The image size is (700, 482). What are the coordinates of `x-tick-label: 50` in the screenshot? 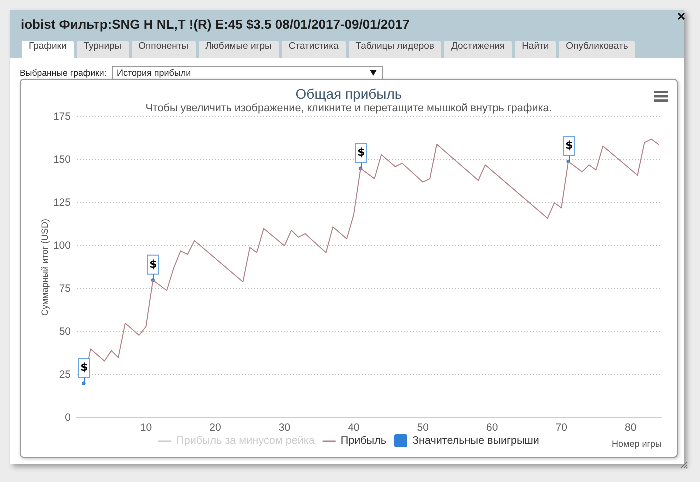 It's located at (423, 428).